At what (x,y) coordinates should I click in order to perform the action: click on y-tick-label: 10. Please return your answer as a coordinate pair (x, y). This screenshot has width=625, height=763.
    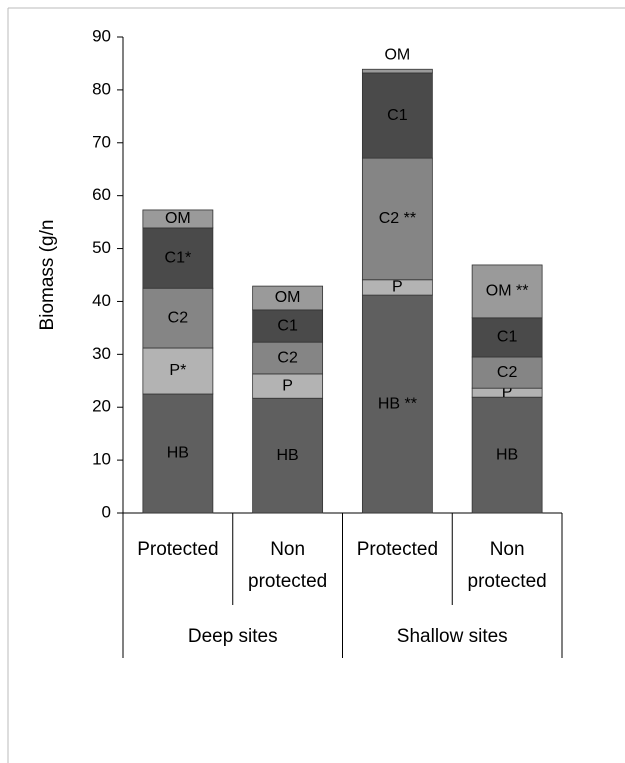
    Looking at the image, I should click on (101, 459).